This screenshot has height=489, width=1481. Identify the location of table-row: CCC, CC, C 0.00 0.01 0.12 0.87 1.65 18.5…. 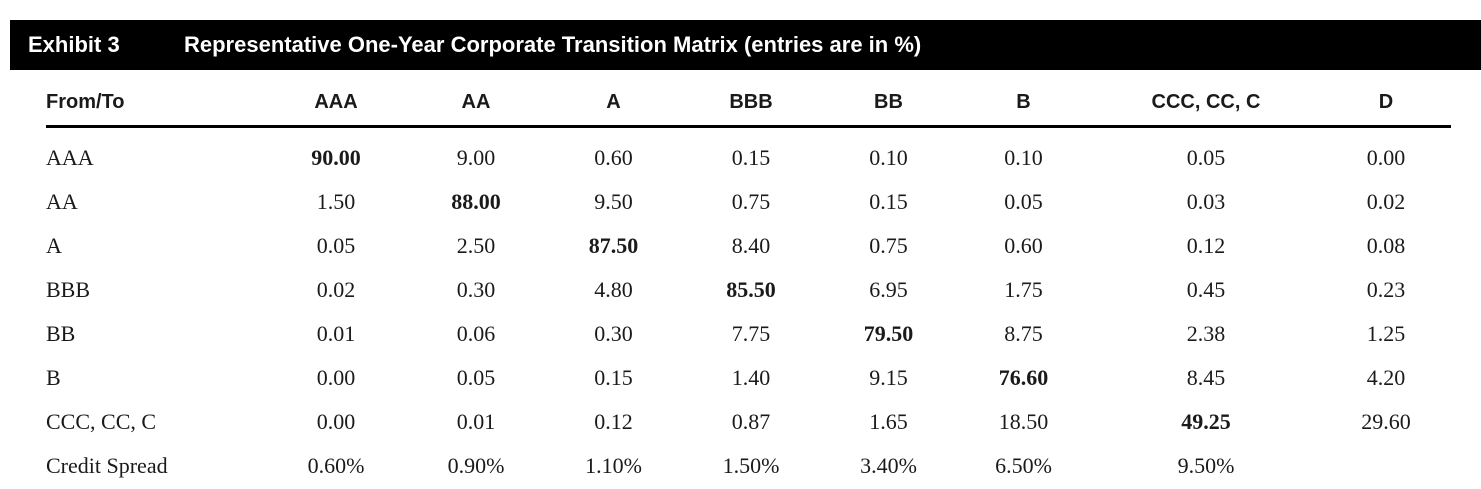
(748, 422).